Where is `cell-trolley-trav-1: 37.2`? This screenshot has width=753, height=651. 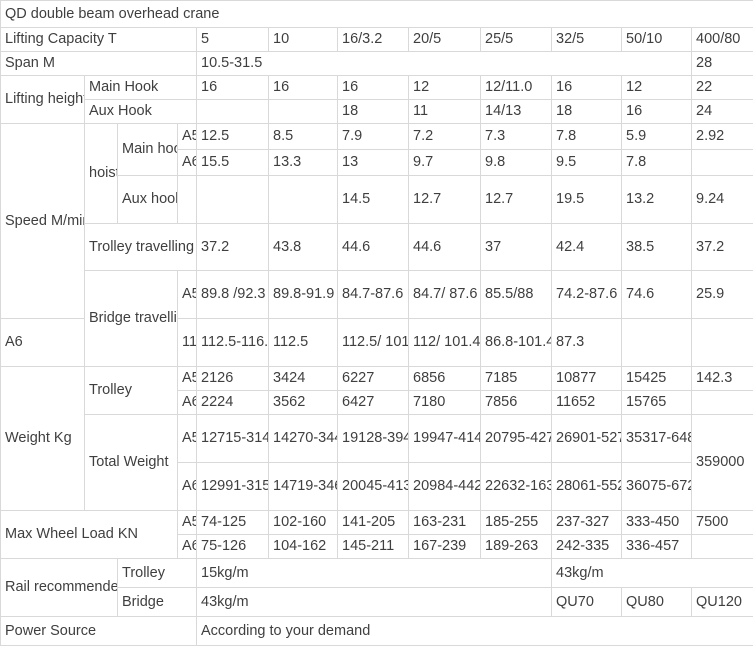 cell-trolley-trav-1: 37.2 is located at coordinates (232, 247).